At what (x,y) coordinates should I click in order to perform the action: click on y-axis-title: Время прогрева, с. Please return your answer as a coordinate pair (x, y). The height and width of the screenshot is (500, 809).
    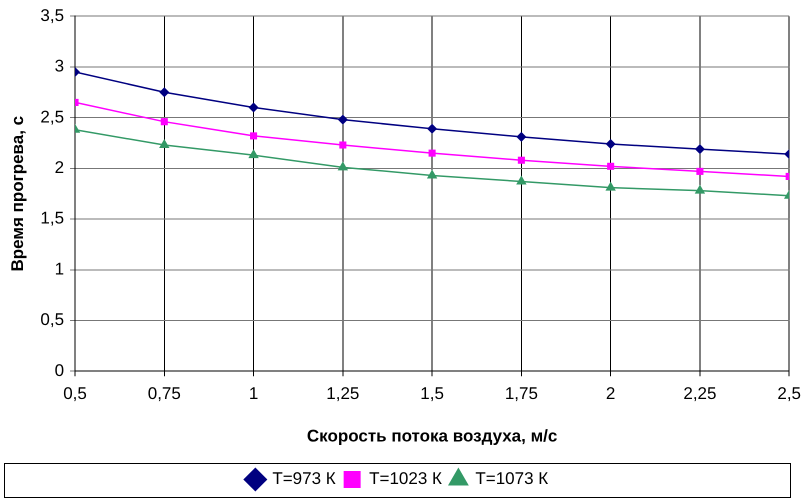
    Looking at the image, I should click on (17, 194).